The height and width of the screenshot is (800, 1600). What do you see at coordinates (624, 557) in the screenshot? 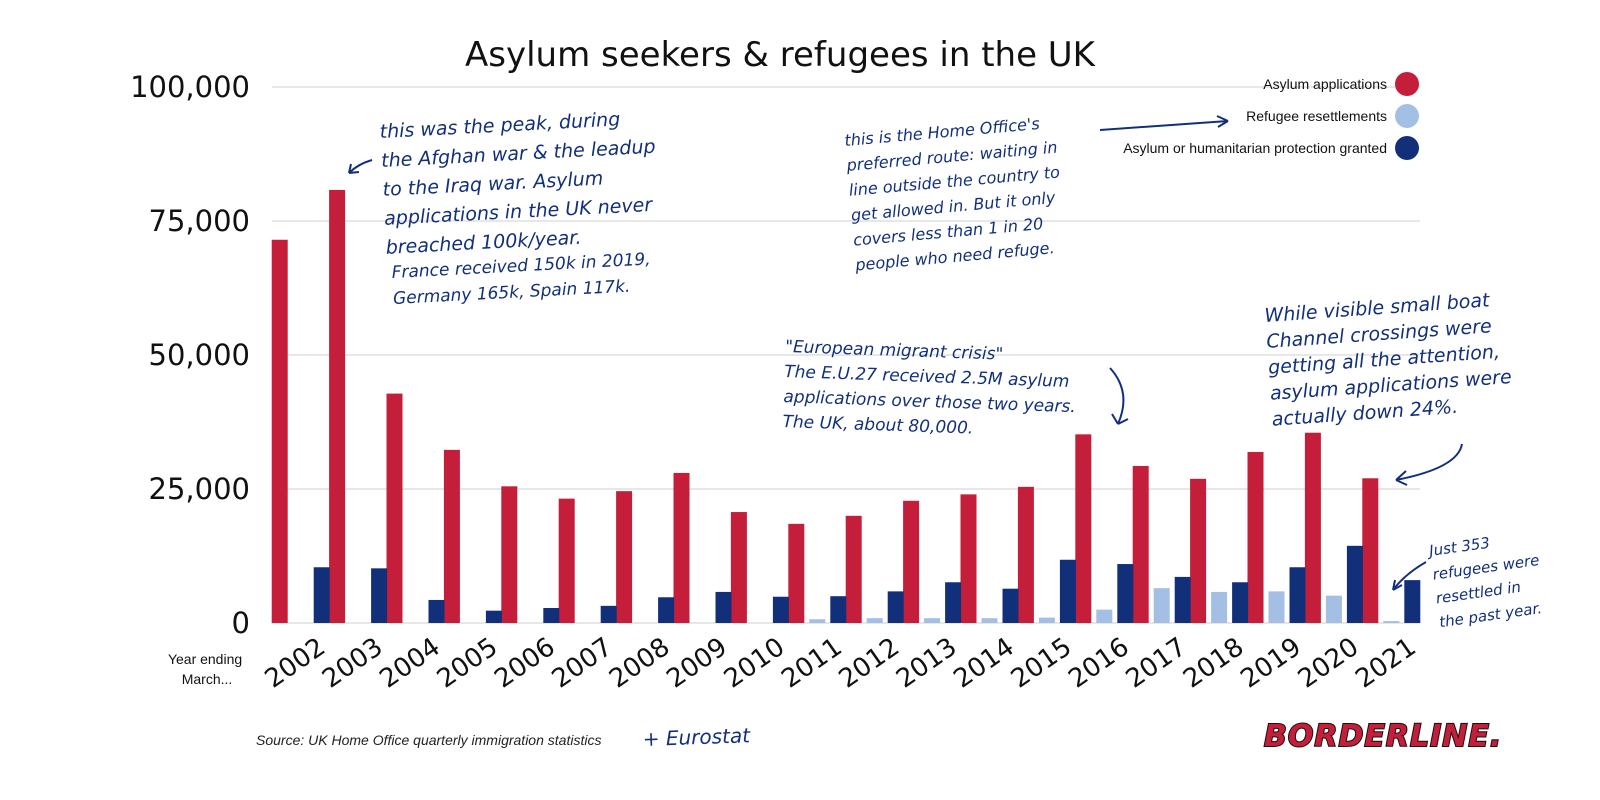
I see `bar-asylum-applications-2008` at bounding box center [624, 557].